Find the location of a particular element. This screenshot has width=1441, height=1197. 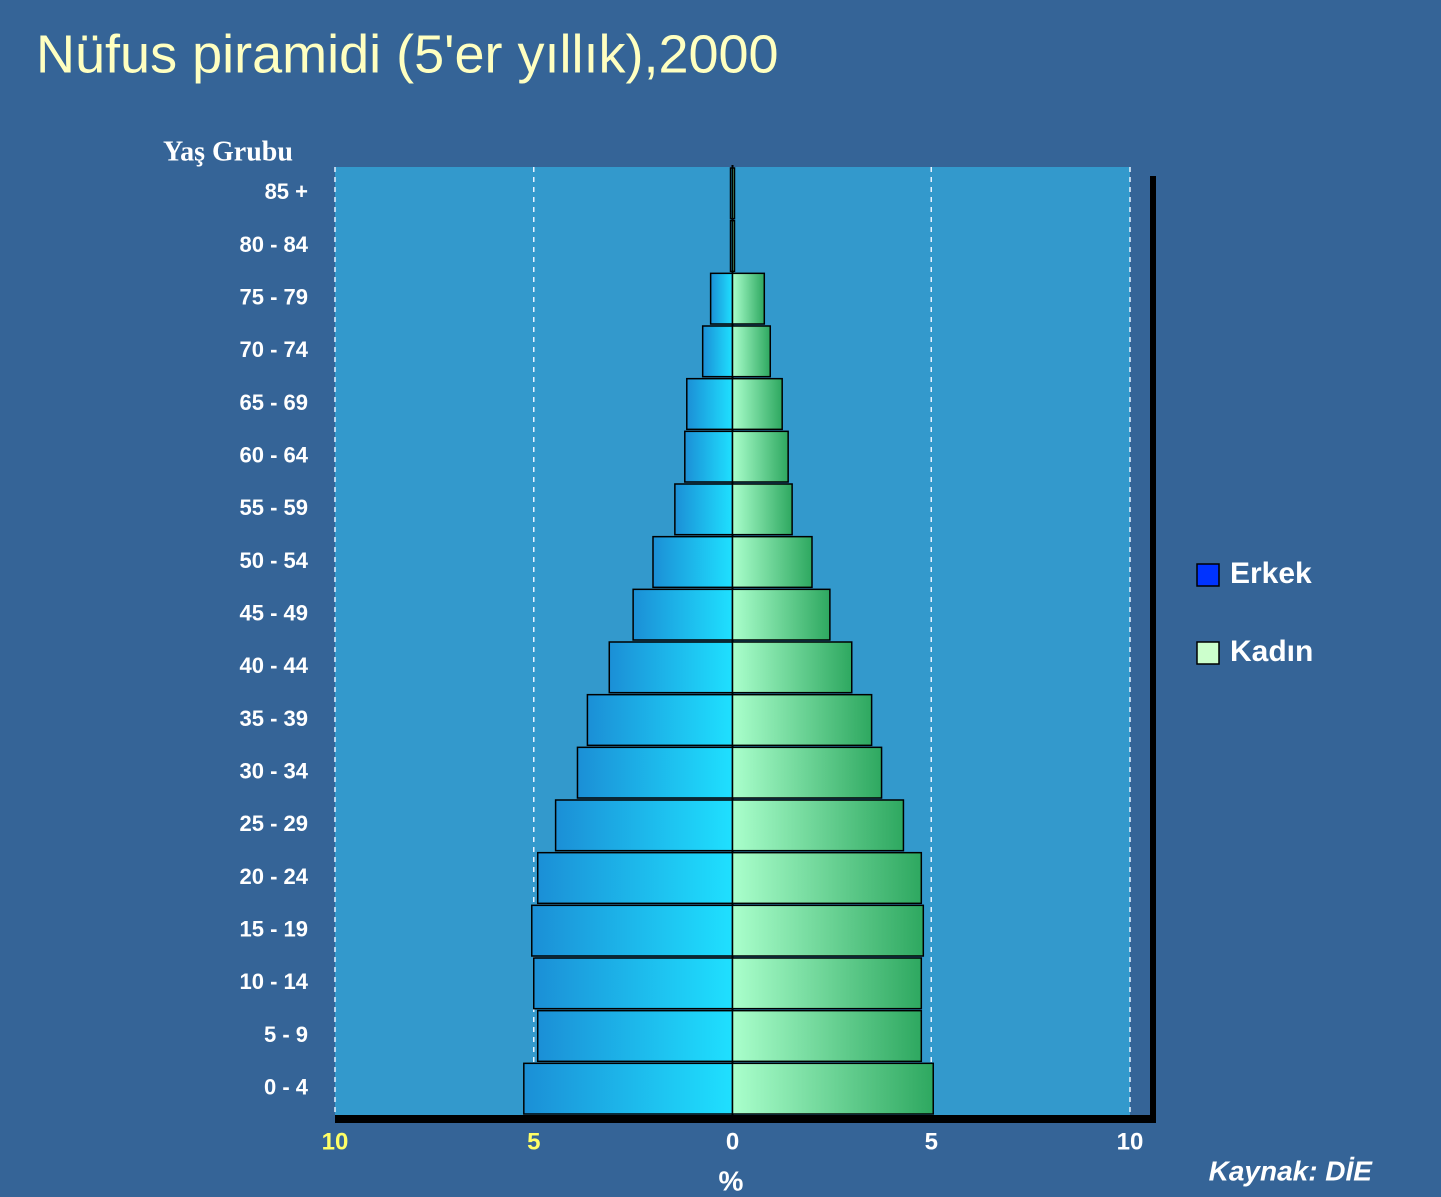

y-tick-label: 0 - 4 is located at coordinates (286, 1086).